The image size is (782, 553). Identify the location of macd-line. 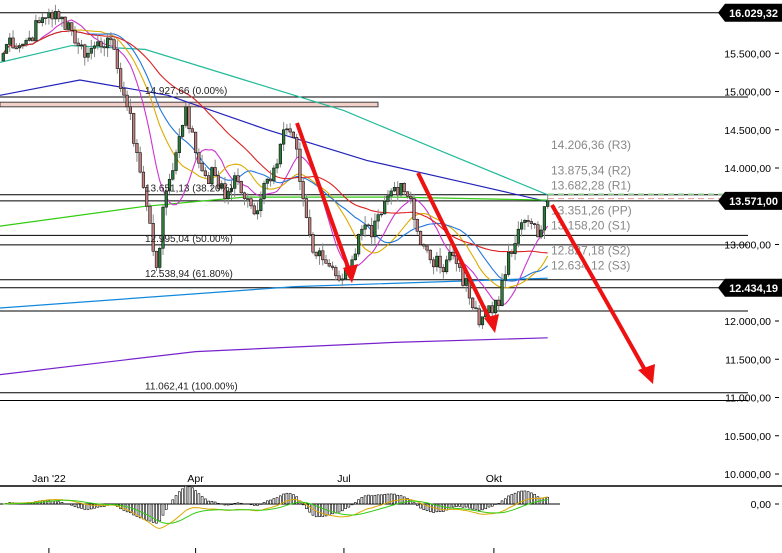
(275, 513).